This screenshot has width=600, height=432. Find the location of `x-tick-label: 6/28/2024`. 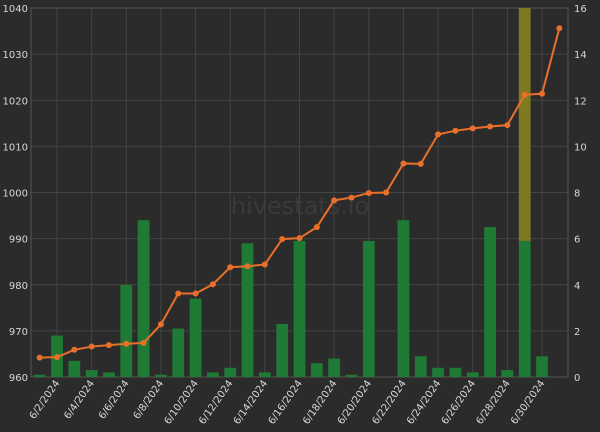

x-tick-label: 6/28/2024 is located at coordinates (493, 402).